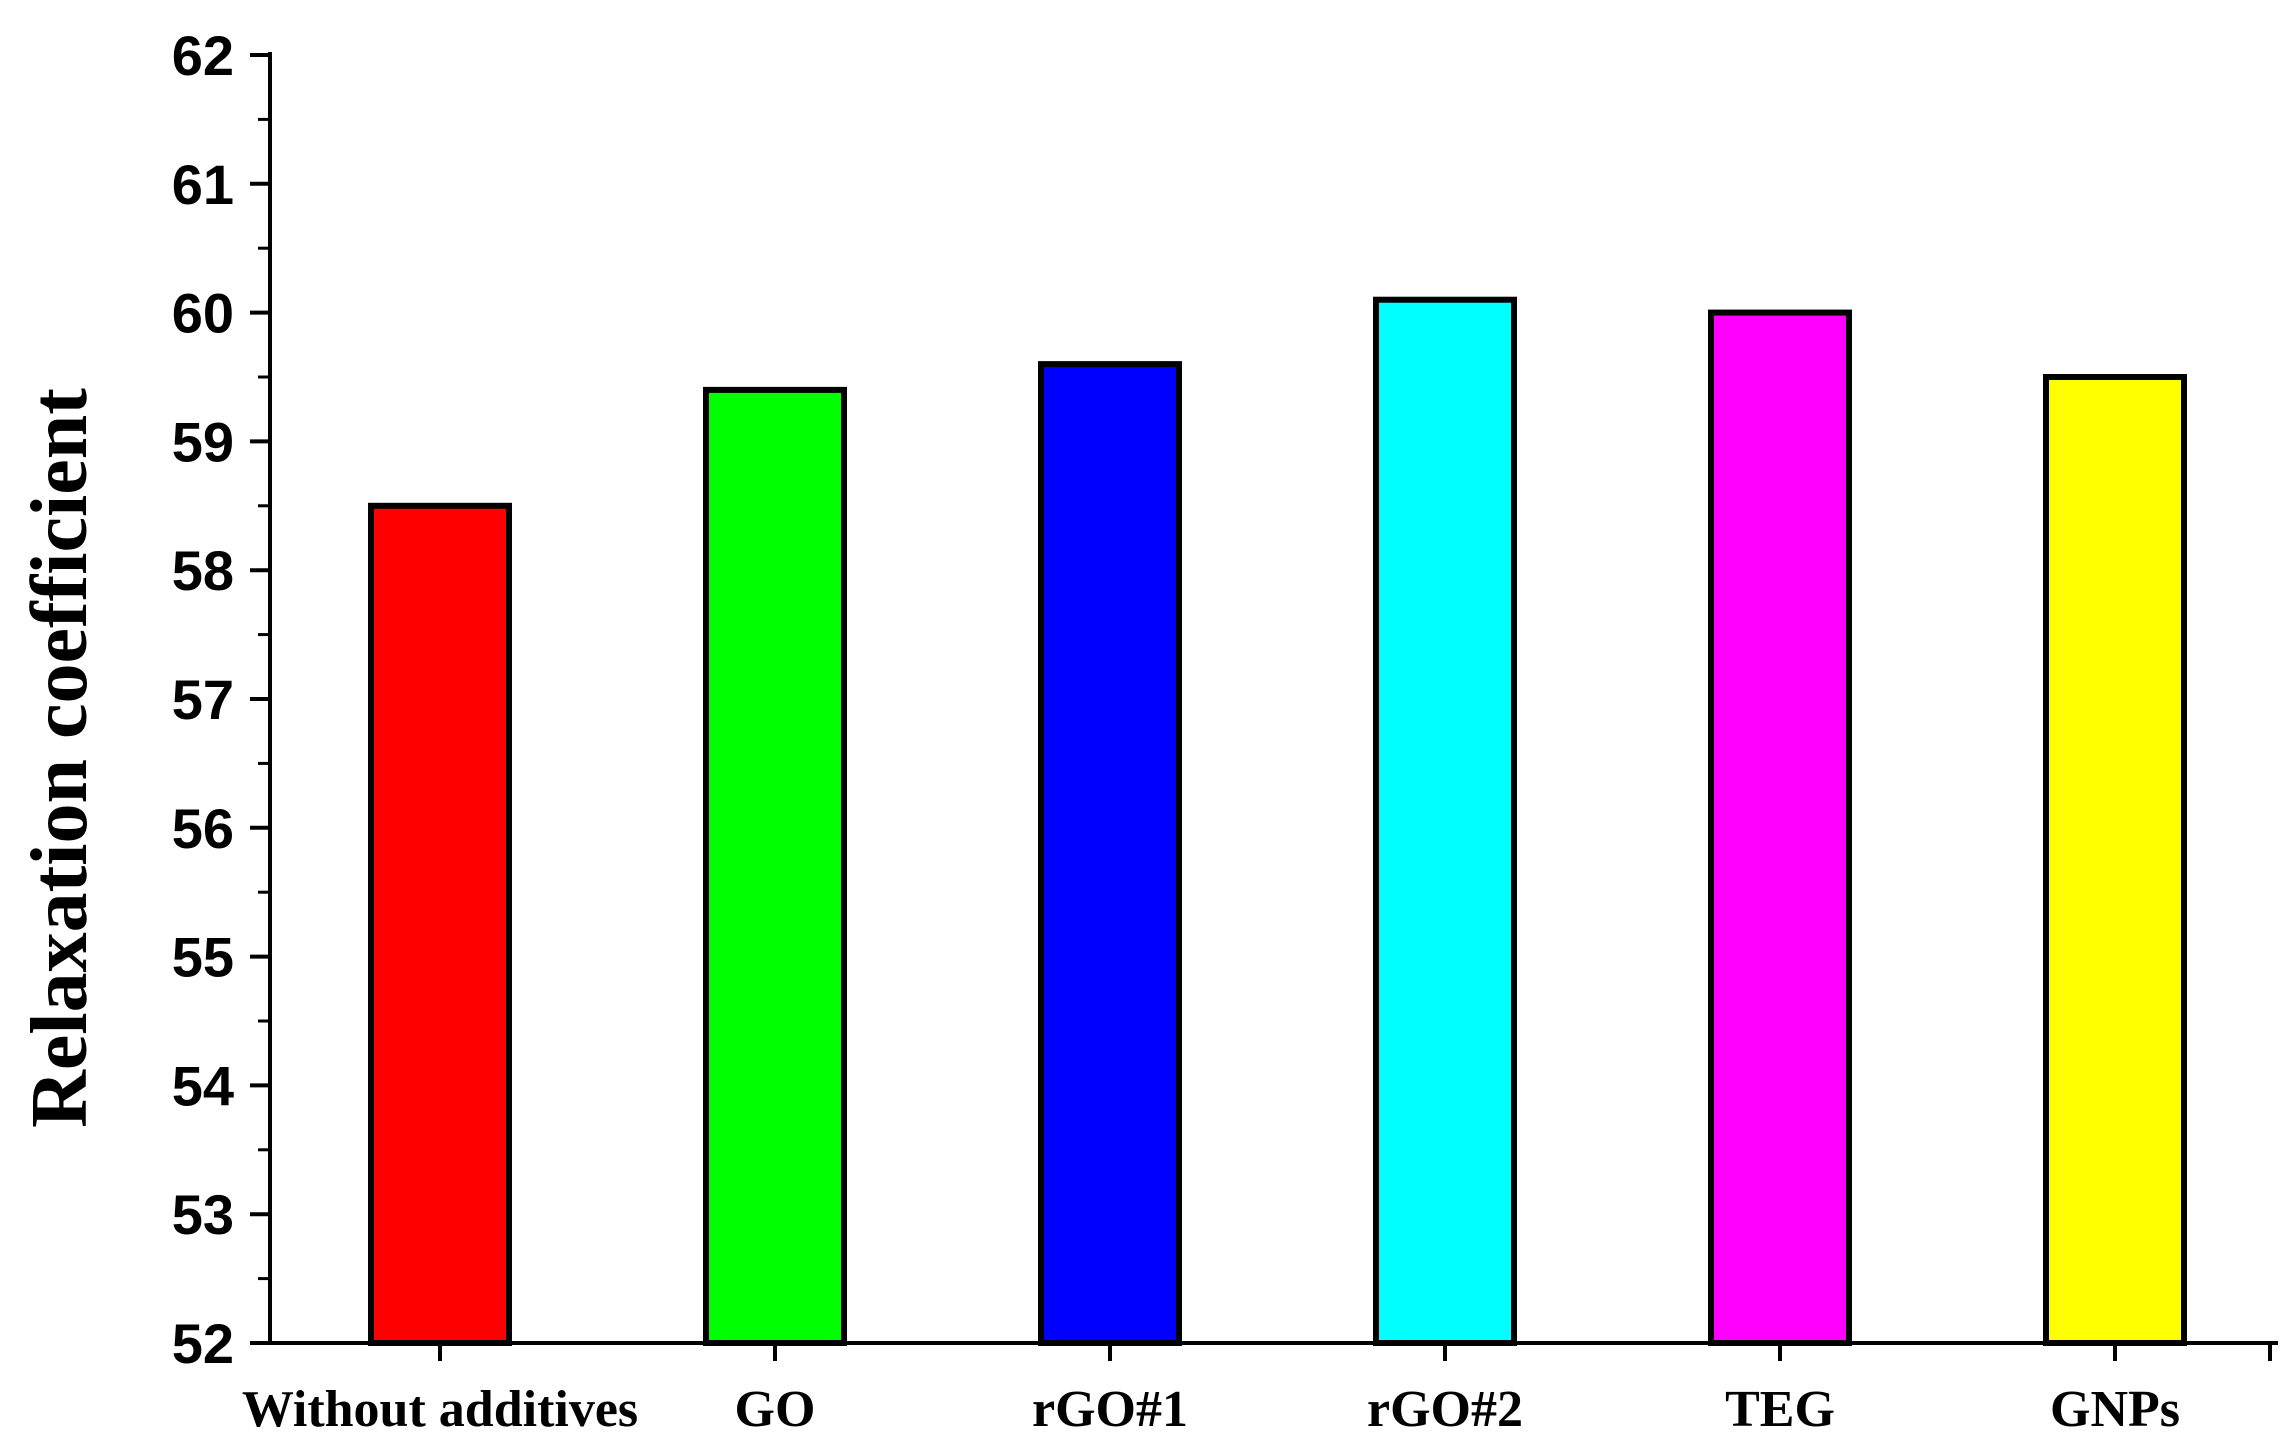 The width and height of the screenshot is (2292, 1451). Describe the element at coordinates (203, 828) in the screenshot. I see `y-tick-label-4: 56` at that location.